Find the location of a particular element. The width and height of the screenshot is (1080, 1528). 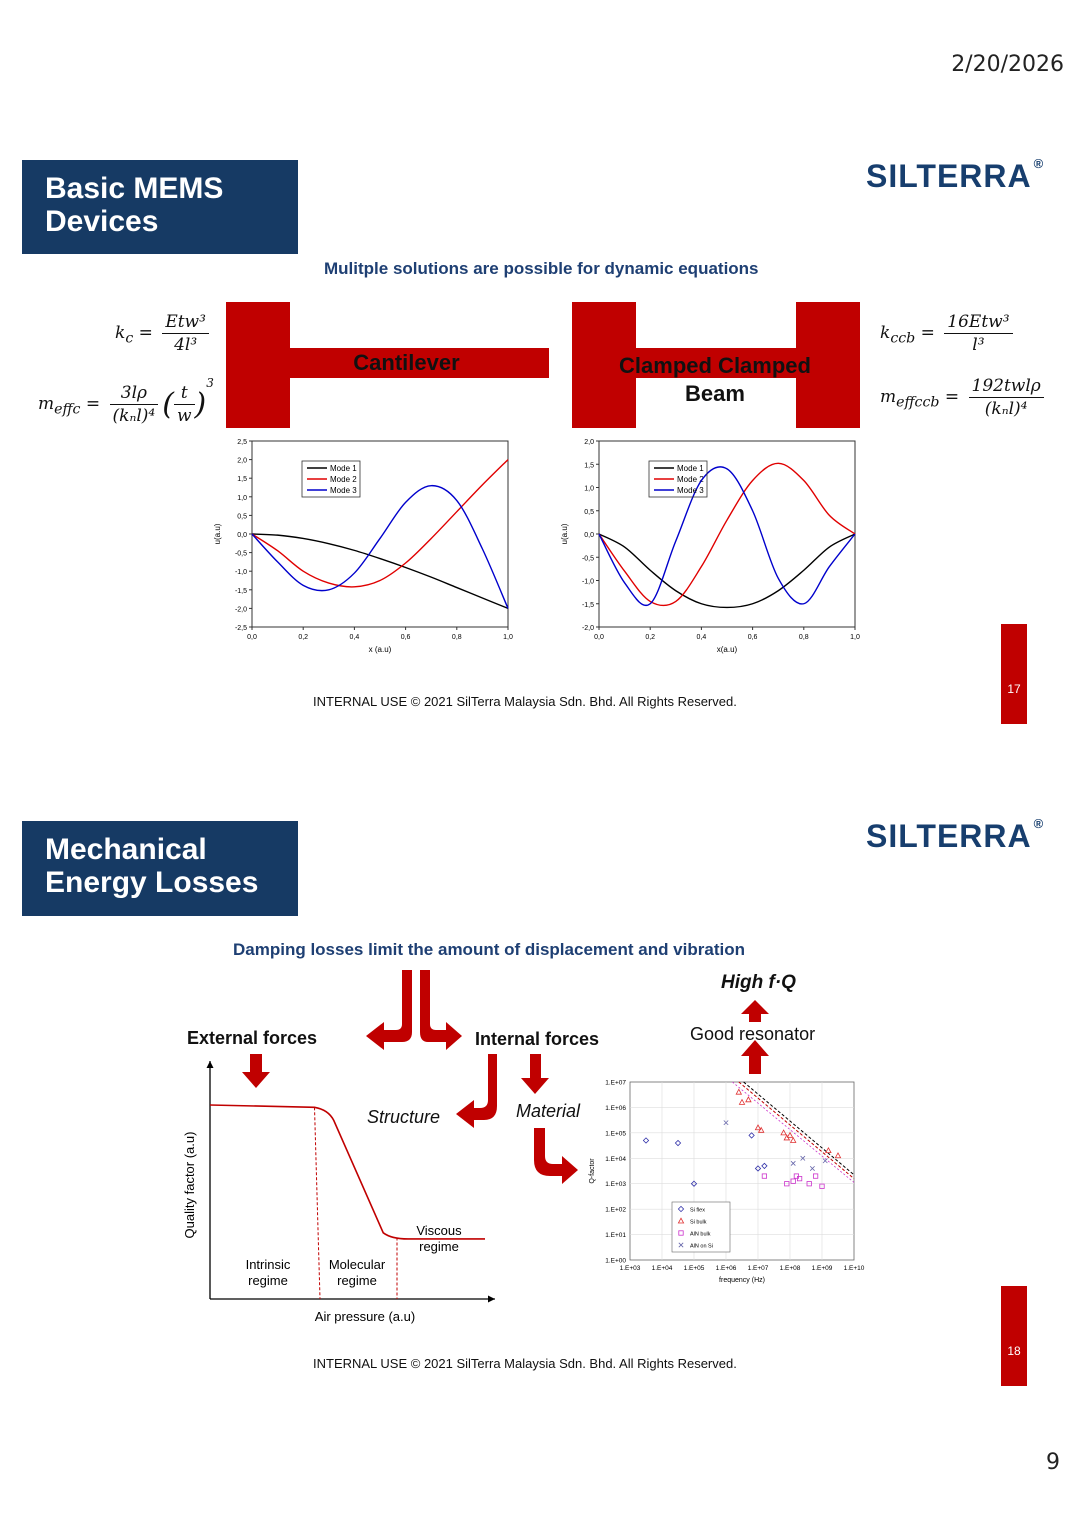

data-point-aln-on-si is located at coordinates (812, 1168).